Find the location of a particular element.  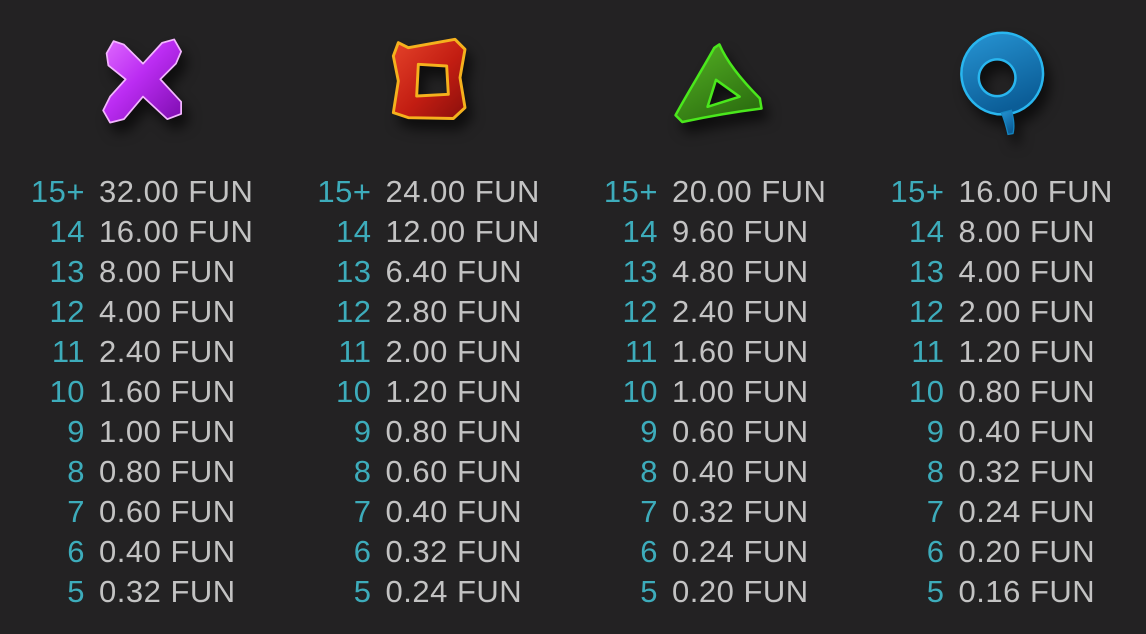

payout-value: 12.00 FUN is located at coordinates (462, 231).